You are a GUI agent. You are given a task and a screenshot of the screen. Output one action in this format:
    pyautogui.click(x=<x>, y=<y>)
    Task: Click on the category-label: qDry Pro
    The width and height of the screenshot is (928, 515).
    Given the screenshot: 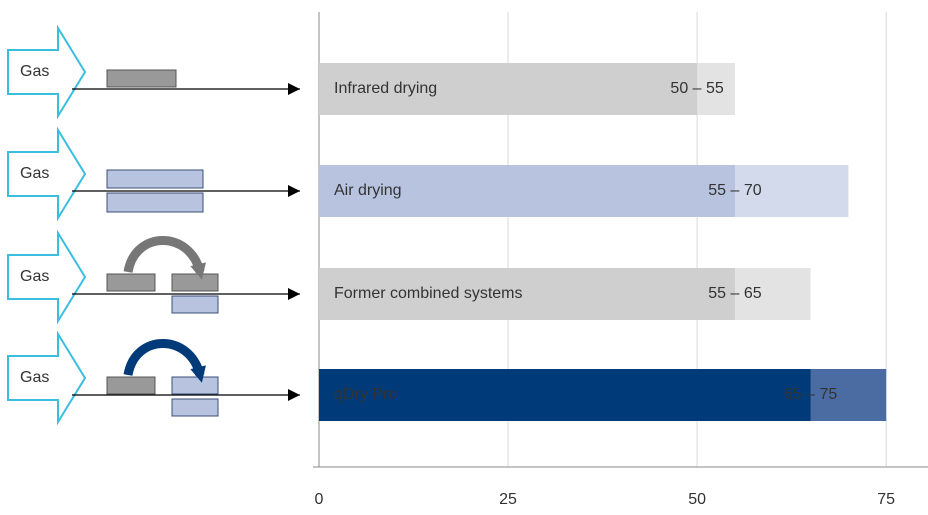 What is the action you would take?
    pyautogui.click(x=365, y=394)
    